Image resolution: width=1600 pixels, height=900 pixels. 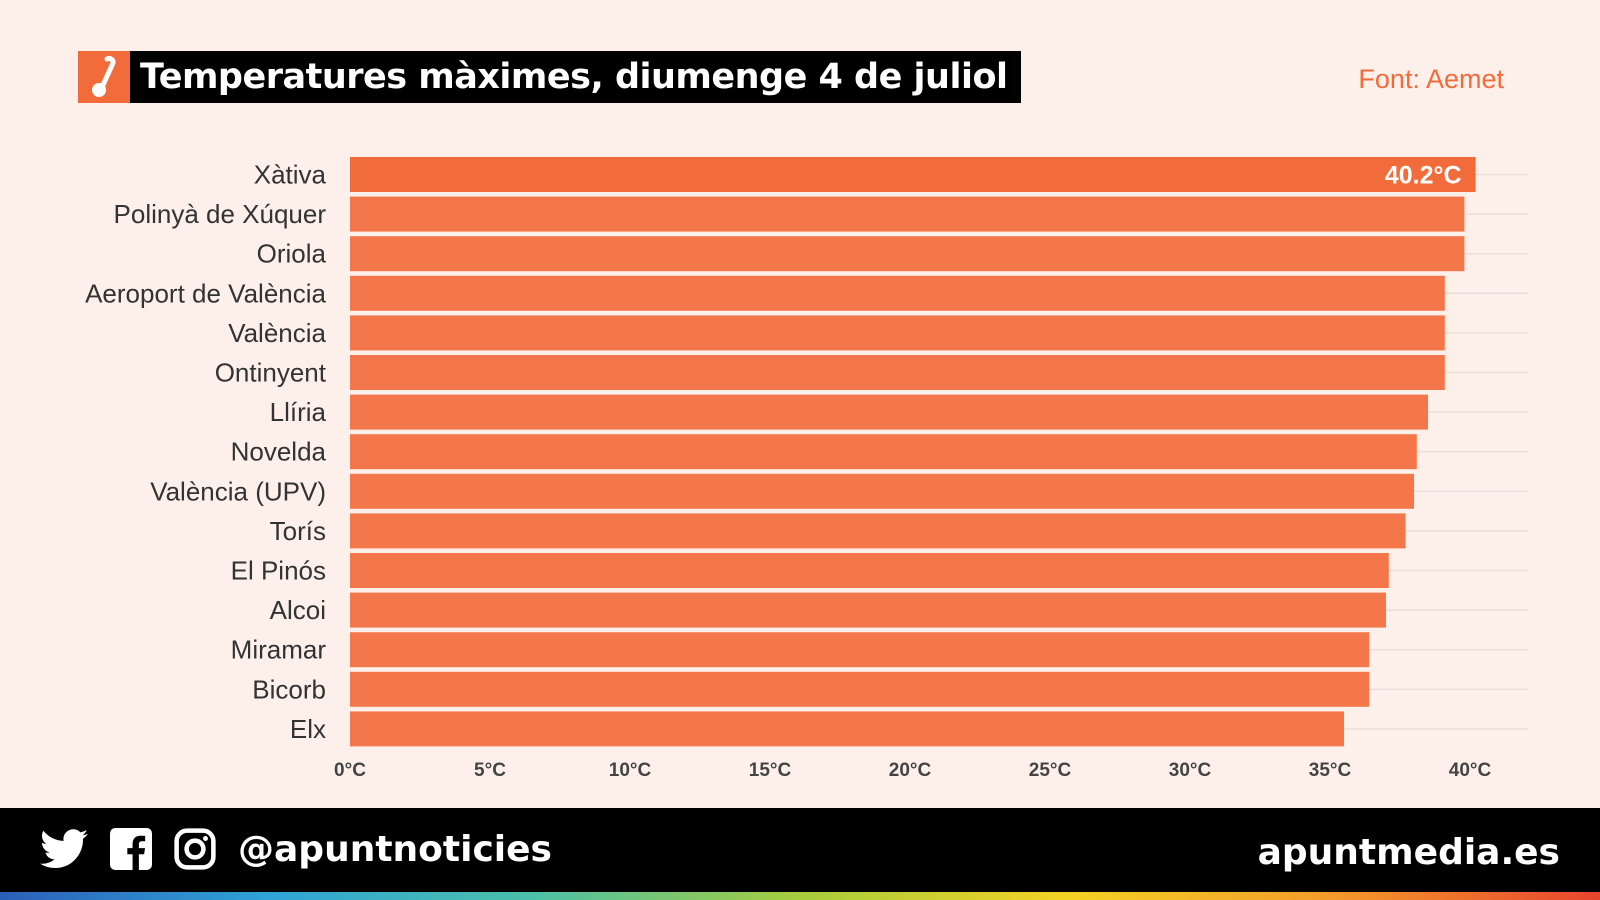 I want to click on category-label: Aeroport de València, so click(x=205, y=293).